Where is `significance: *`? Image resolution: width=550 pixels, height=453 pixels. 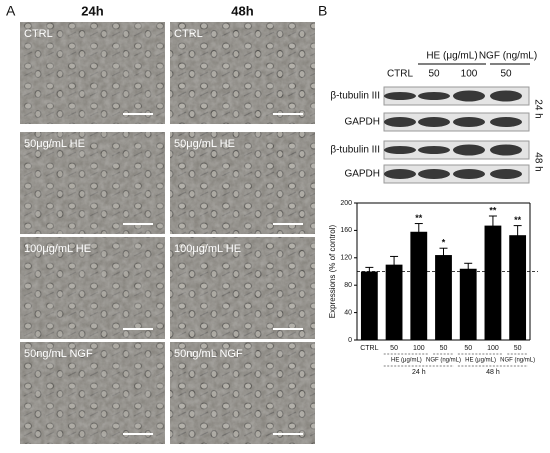 significance: * is located at coordinates (444, 243).